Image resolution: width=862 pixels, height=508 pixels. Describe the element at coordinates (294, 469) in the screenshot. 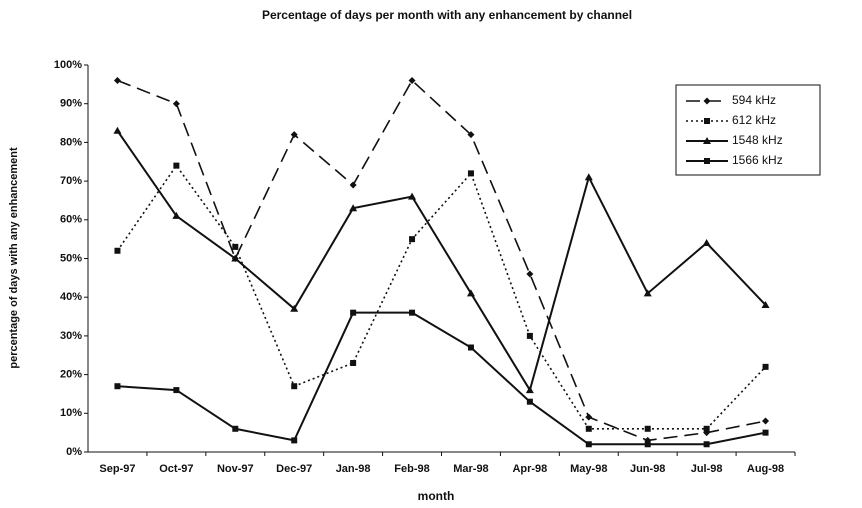

I see `x-tick-label: Dec-97` at that location.